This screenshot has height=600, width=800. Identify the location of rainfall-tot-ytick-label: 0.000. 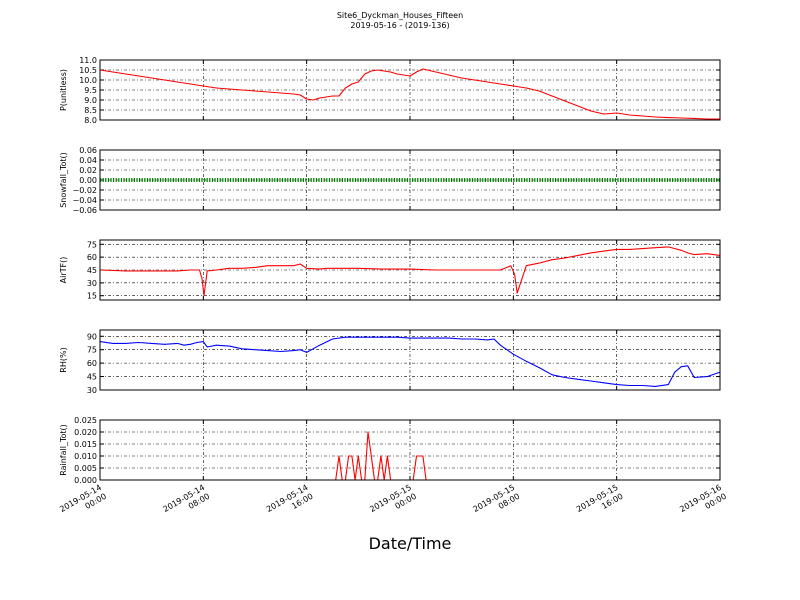
(85, 480).